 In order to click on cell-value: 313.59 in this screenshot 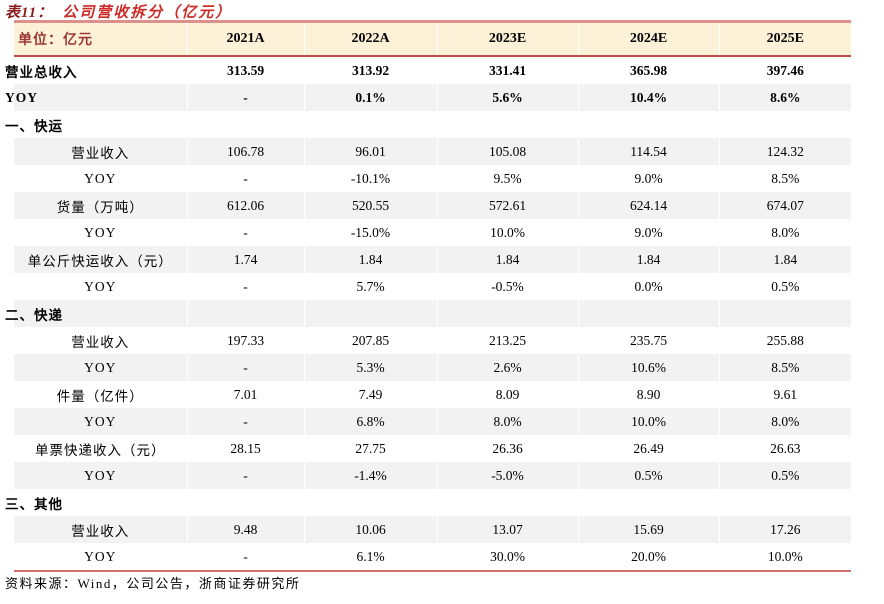, I will do `click(245, 70)`.